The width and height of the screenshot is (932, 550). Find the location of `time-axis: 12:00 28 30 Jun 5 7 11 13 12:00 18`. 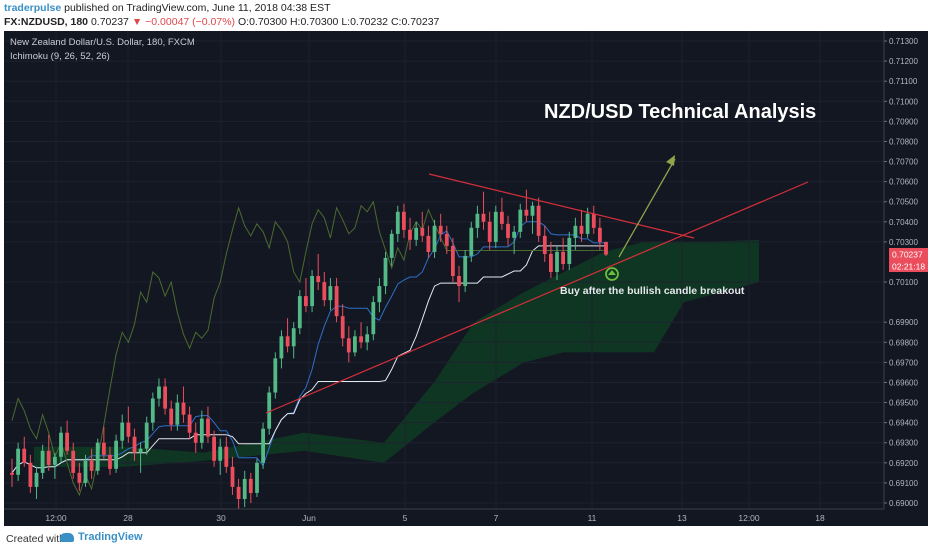

time-axis: 12:00 28 30 Jun 5 7 11 13 12:00 18 is located at coordinates (466, 517).